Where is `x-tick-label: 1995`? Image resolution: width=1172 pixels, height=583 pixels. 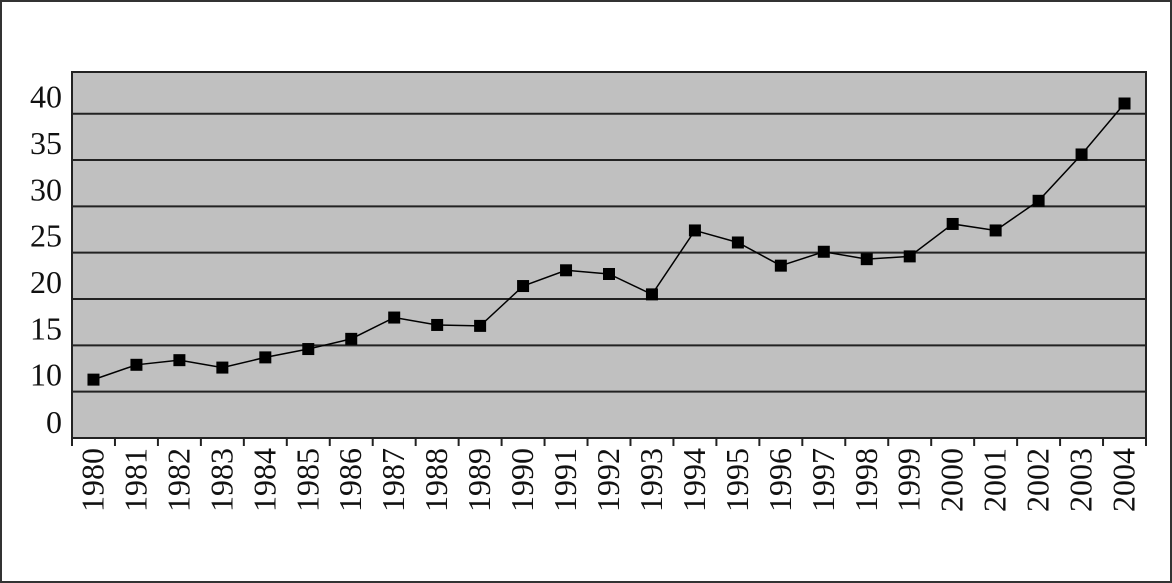
x-tick-label: 1995 is located at coordinates (737, 480).